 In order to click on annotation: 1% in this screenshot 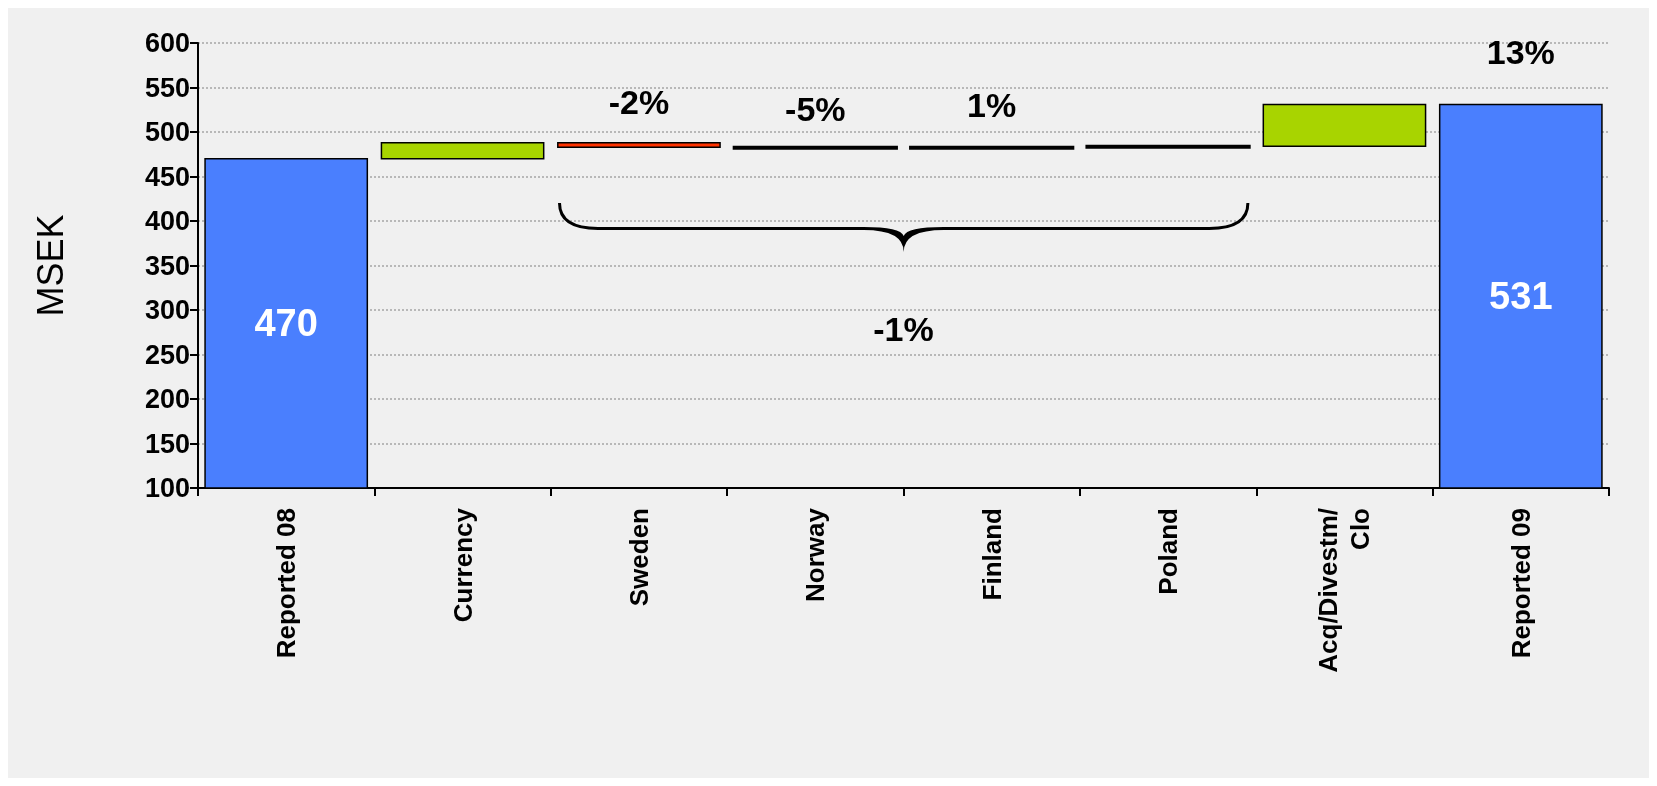, I will do `click(992, 105)`.